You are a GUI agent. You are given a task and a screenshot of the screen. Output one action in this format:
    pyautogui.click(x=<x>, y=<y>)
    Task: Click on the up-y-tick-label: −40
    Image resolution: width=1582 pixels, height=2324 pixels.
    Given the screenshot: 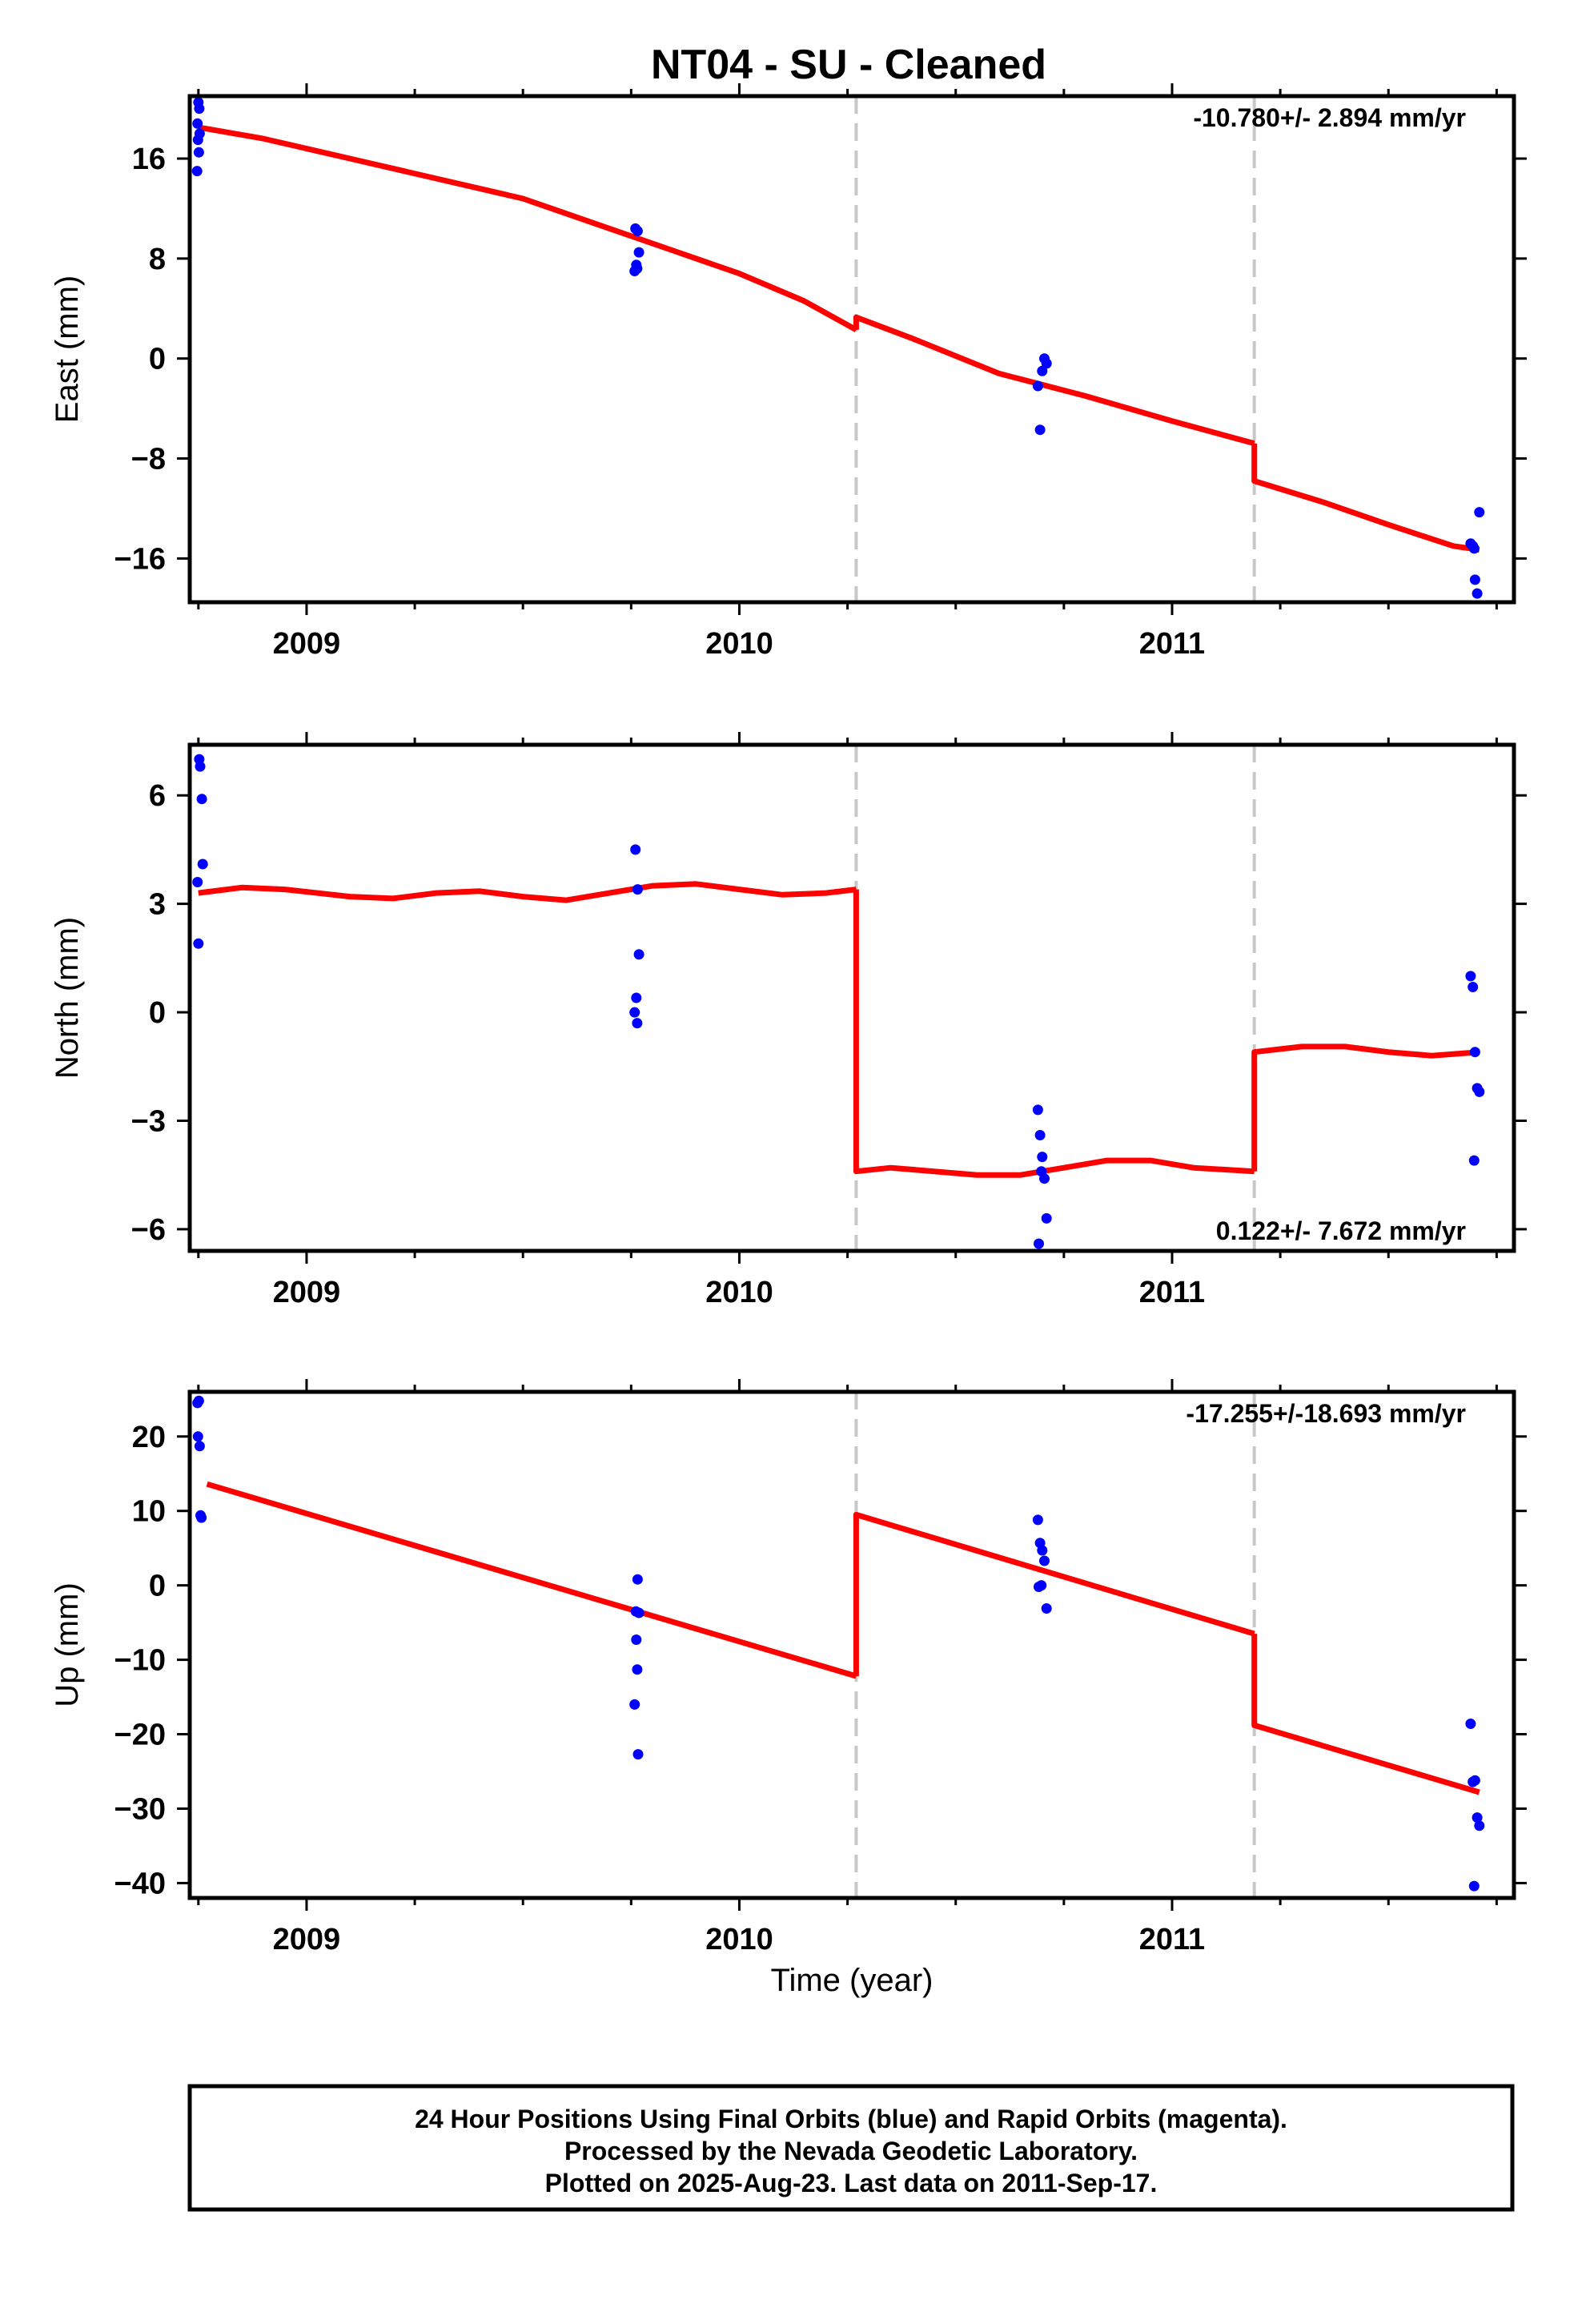 What is the action you would take?
    pyautogui.click(x=140, y=1884)
    